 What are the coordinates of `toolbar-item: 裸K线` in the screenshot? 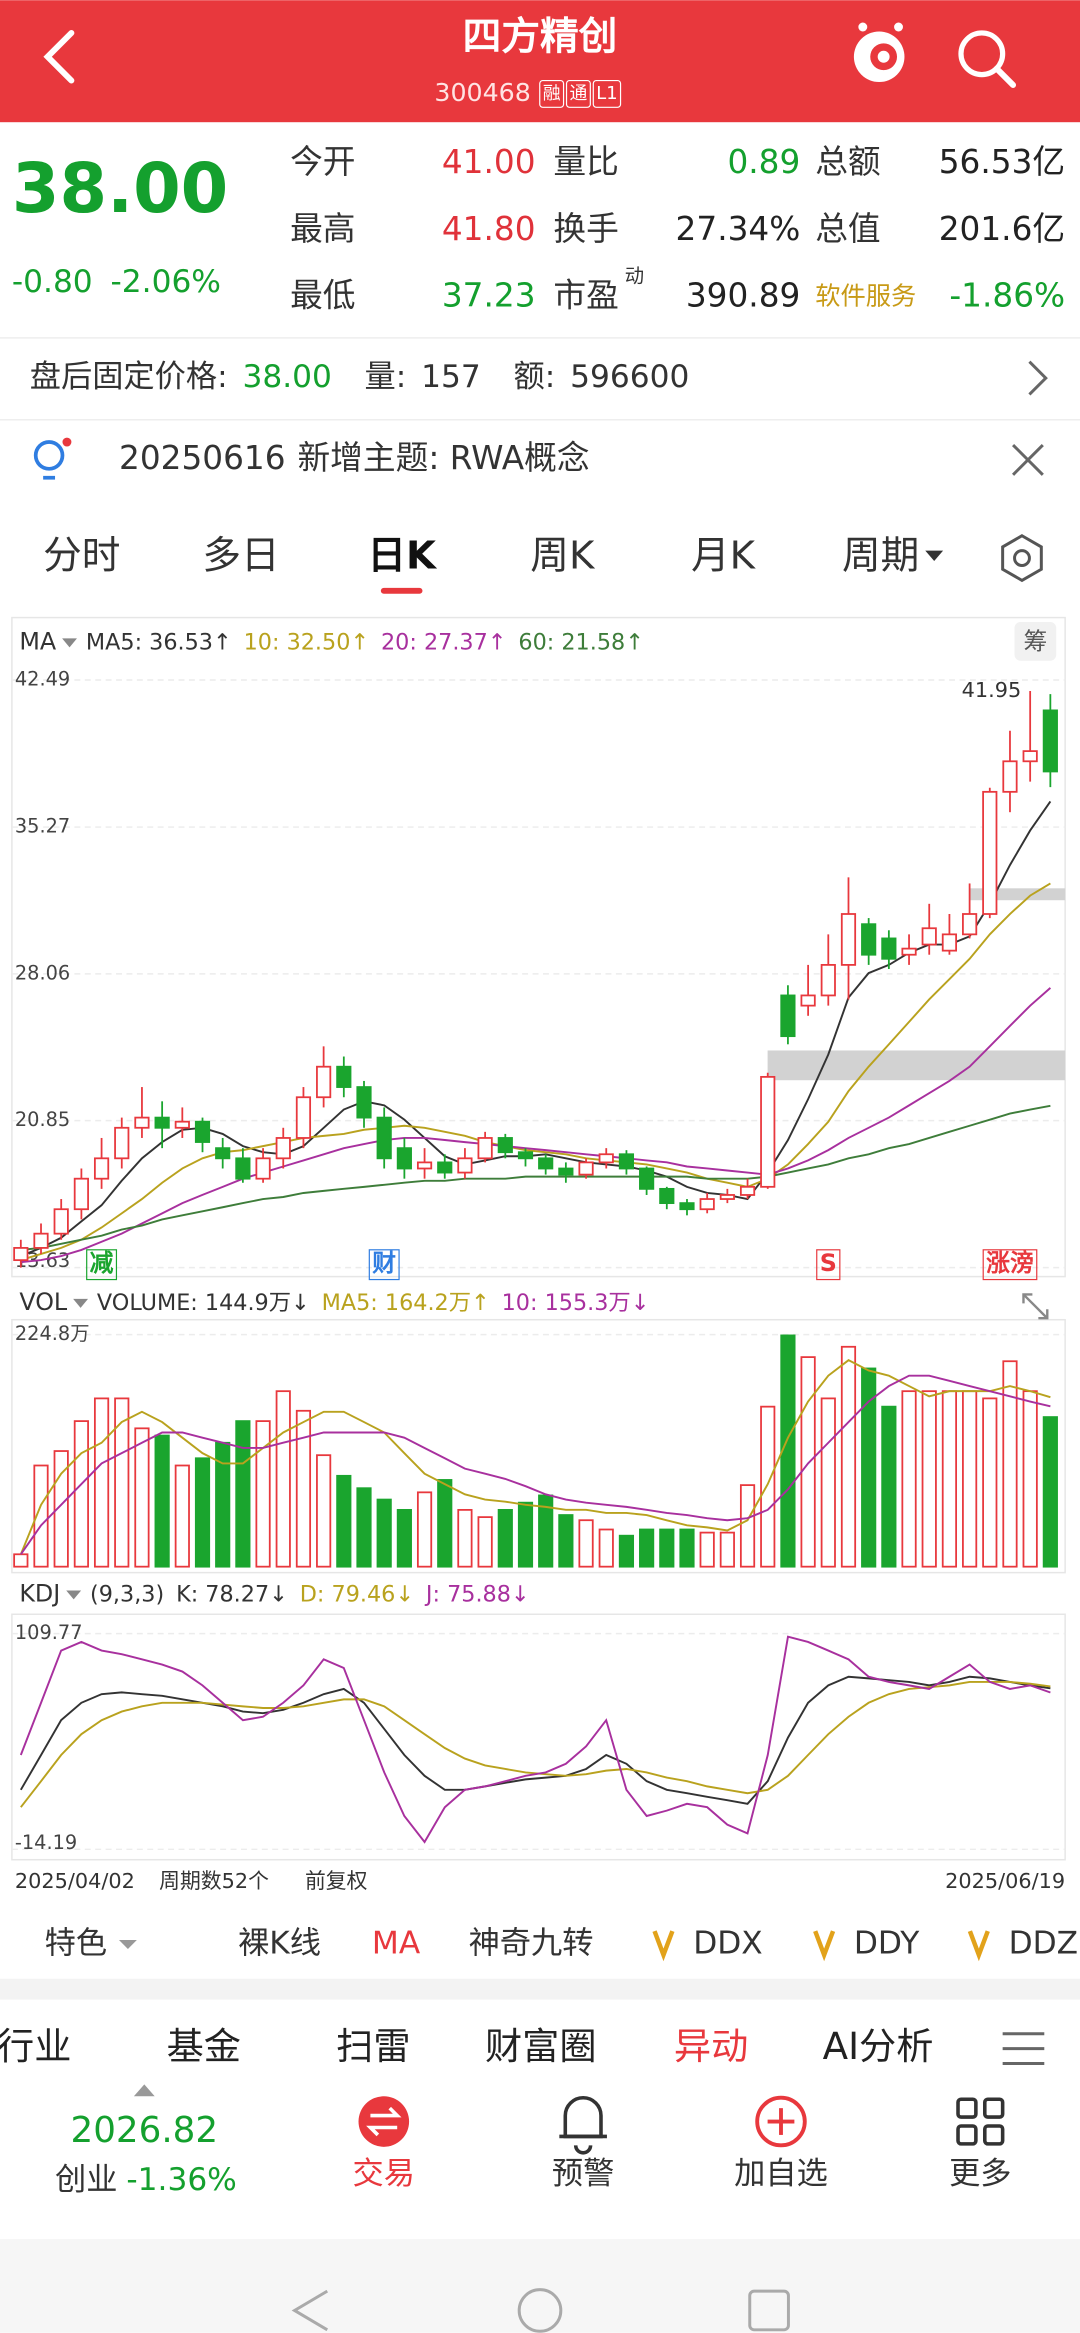 It's located at (279, 1944).